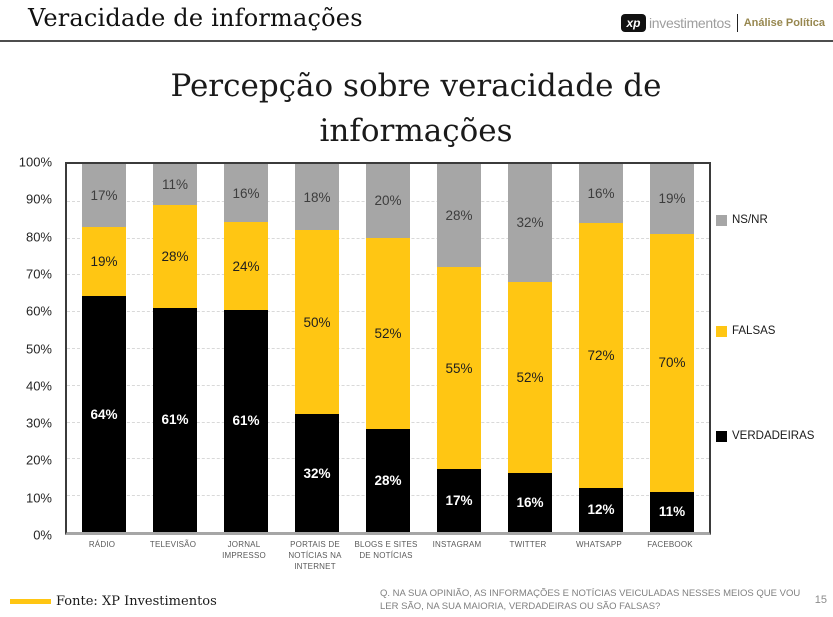 Image resolution: width=833 pixels, height=617 pixels. Describe the element at coordinates (633, 23) in the screenshot. I see `xp-logo-icon: xp` at that location.